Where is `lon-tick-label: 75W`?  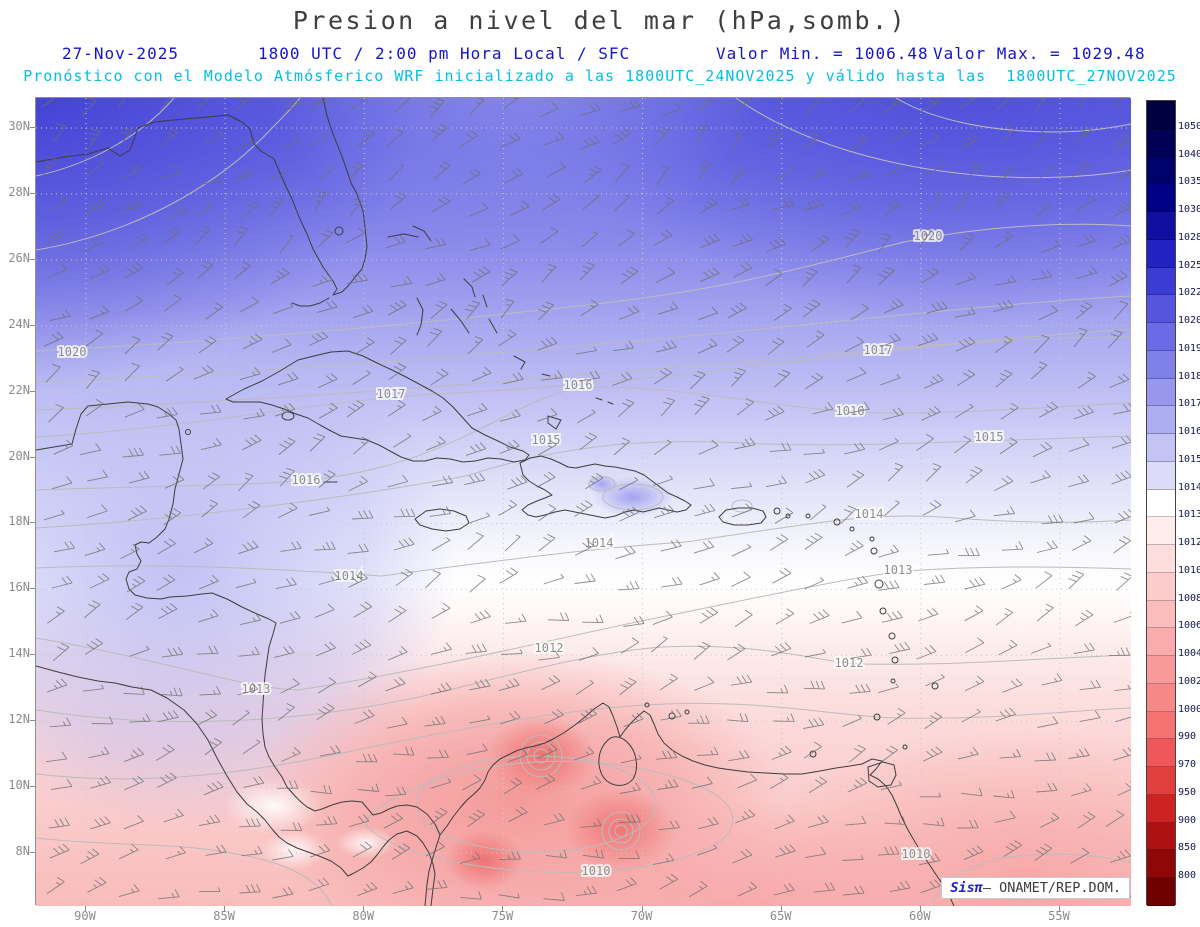 lon-tick-label: 75W is located at coordinates (502, 916).